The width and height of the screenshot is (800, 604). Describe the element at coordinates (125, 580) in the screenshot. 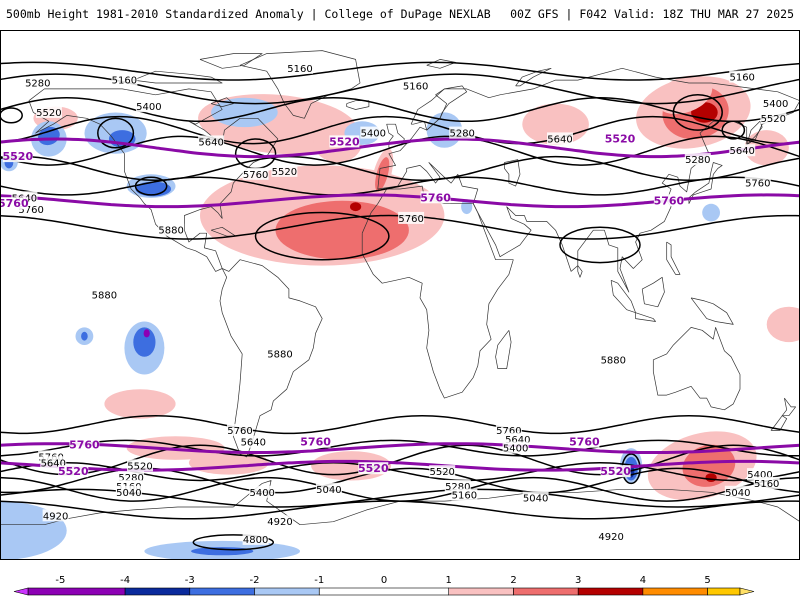

I see `colorbar-tick-label: -4` at that location.